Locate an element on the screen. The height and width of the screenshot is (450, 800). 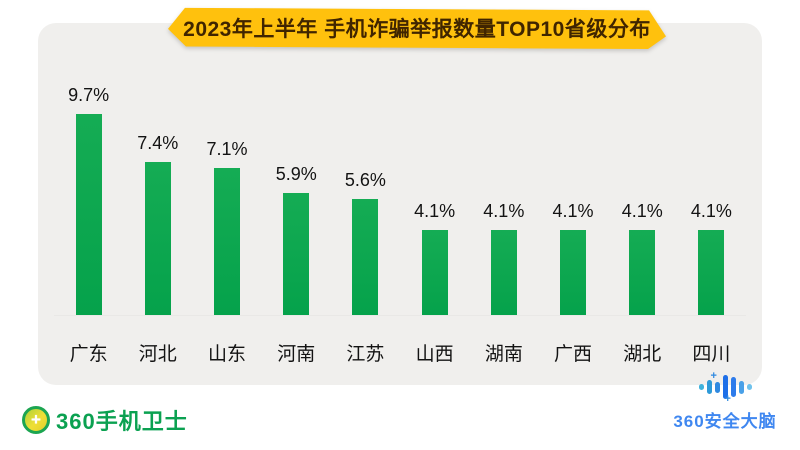
category-label: 山西 is located at coordinates (434, 354).